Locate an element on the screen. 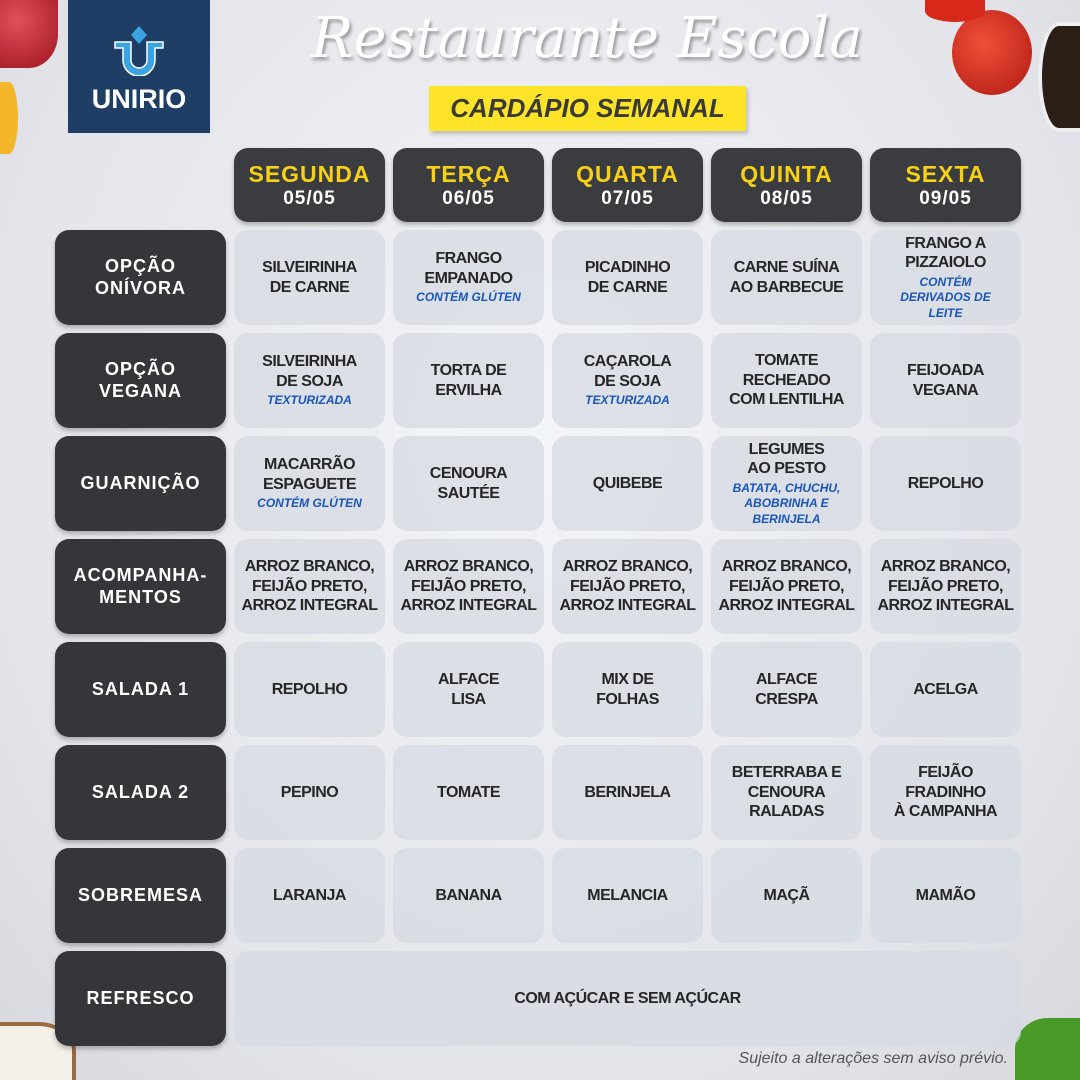 The width and height of the screenshot is (1080, 1080). menu-cell: TOMATE is located at coordinates (468, 792).